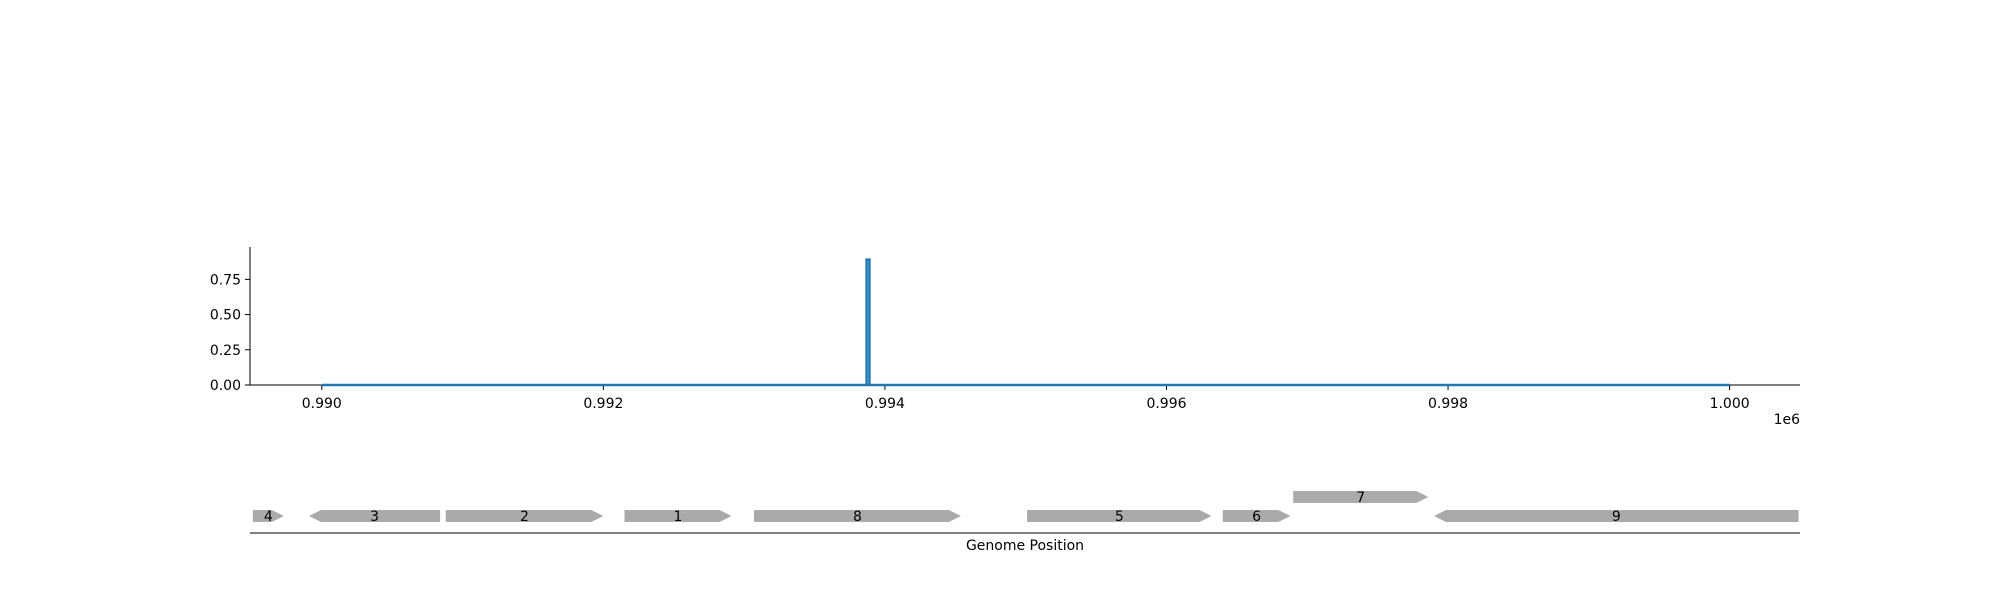 This screenshot has width=2000, height=600. I want to click on gene-track: 4 3 2 1 8 5 6 7 9 Genome Position, so click(1025, 522).